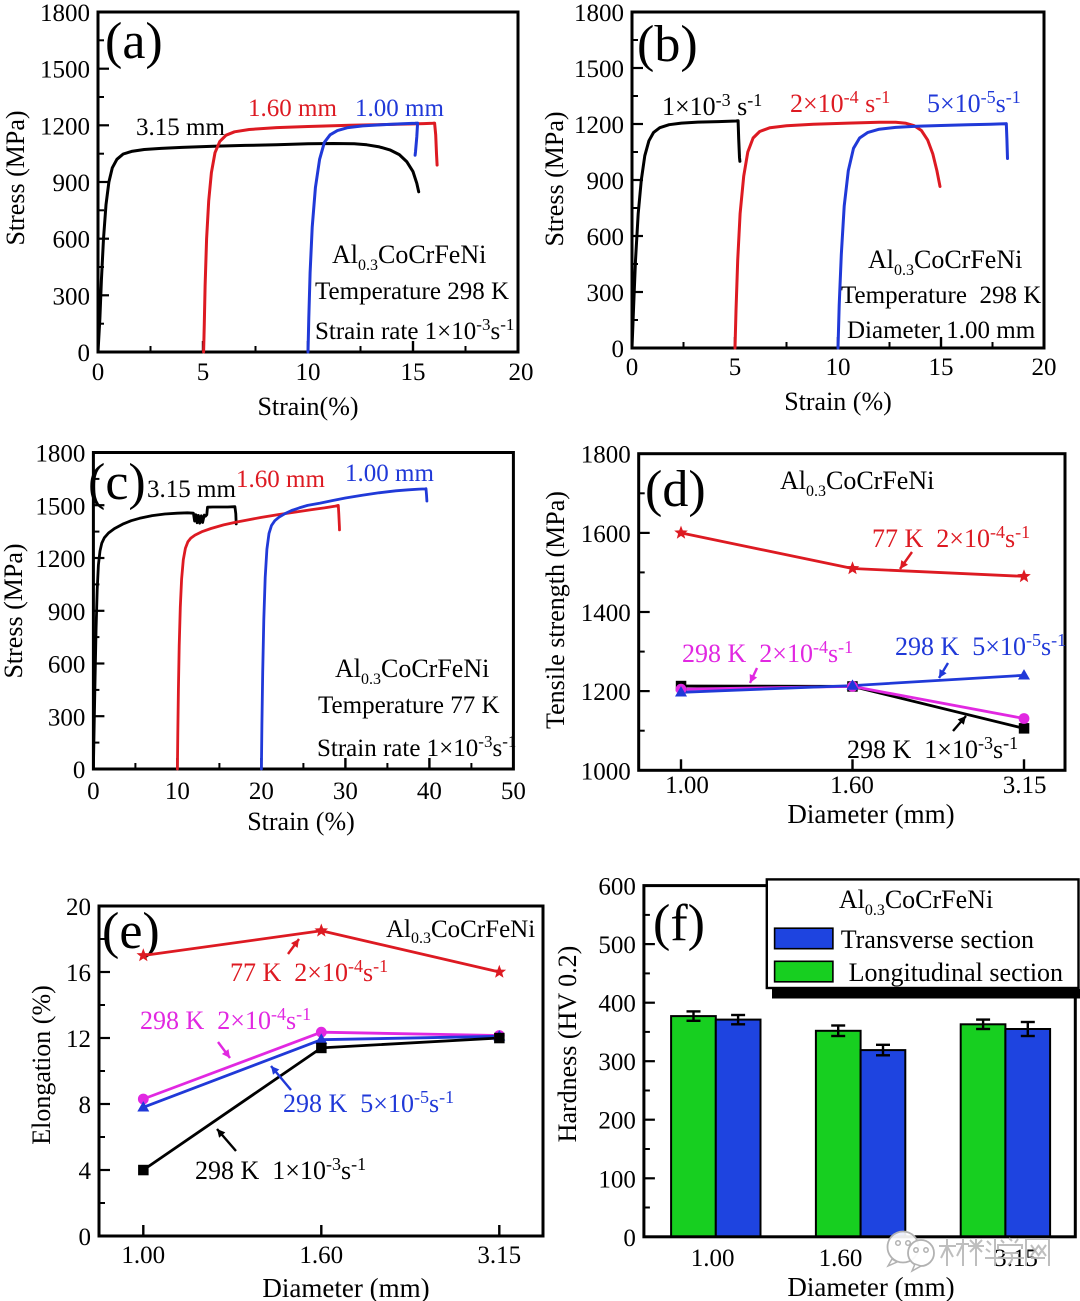 Image resolution: width=1080 pixels, height=1301 pixels. I want to click on svg-text: 1×10-3​ s-1​, so click(712, 105).